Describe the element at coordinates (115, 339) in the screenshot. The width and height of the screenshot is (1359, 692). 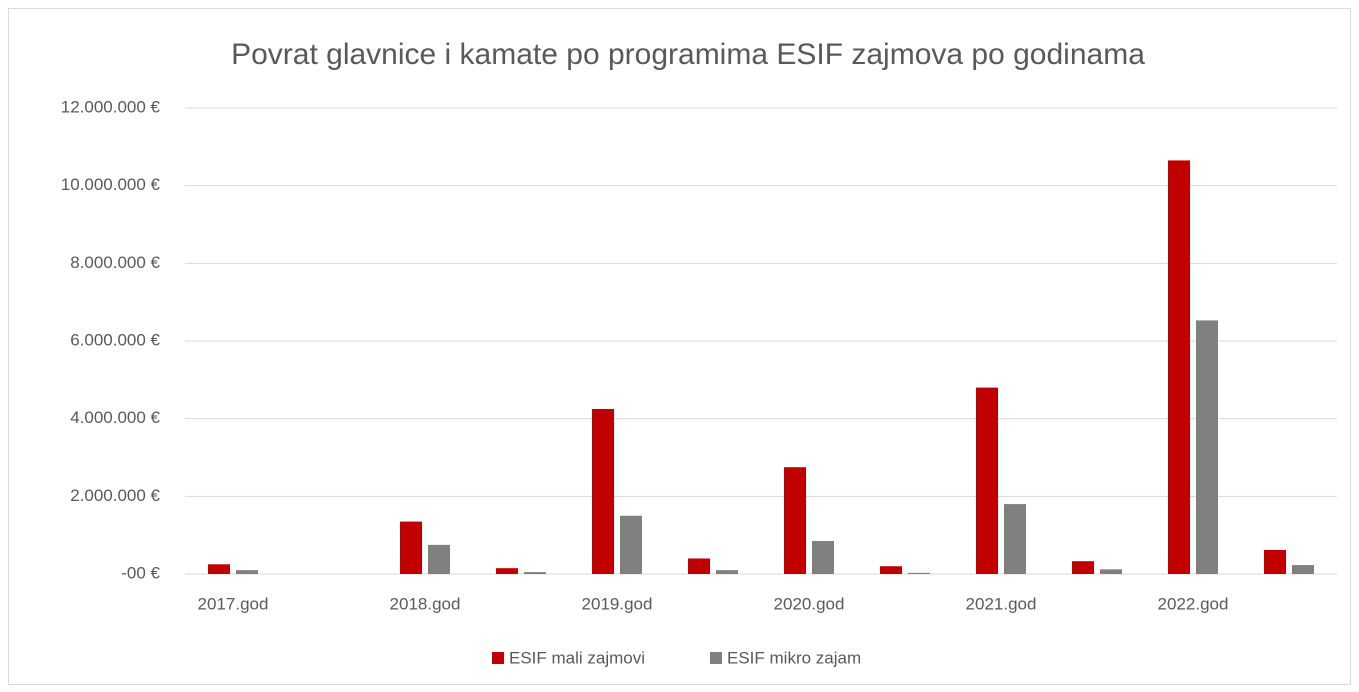
I see `y-tick-label: 6.000.000 €` at that location.